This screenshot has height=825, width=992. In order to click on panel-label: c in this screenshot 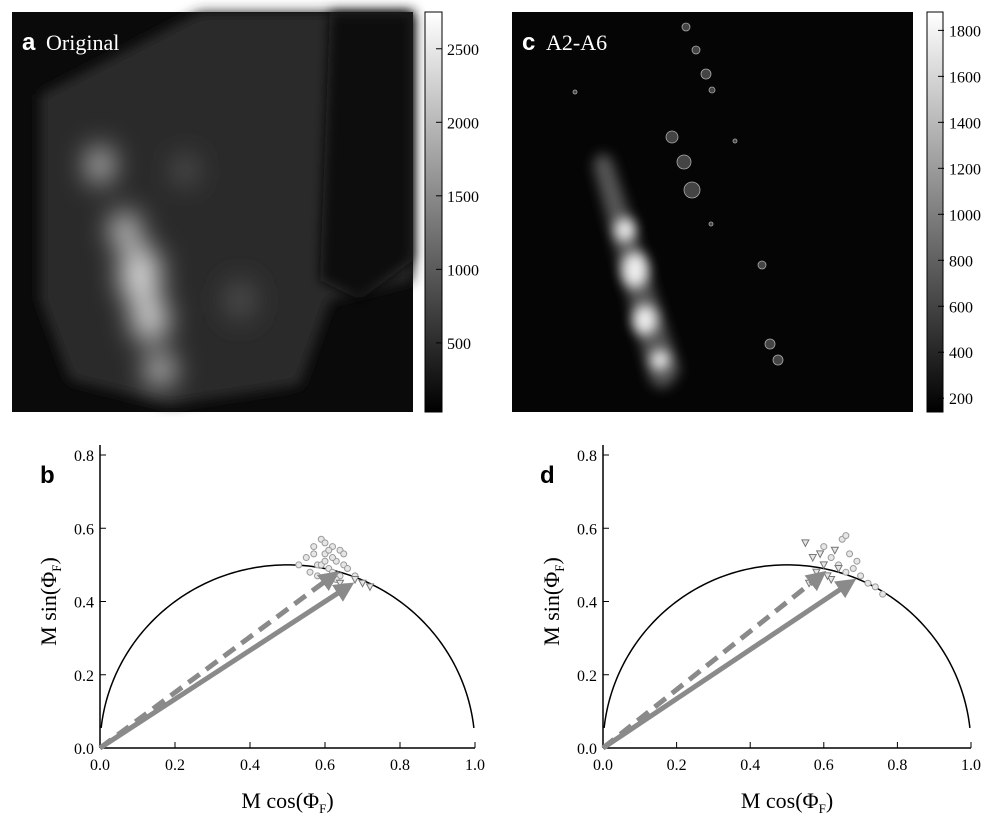, I will do `click(528, 42)`.